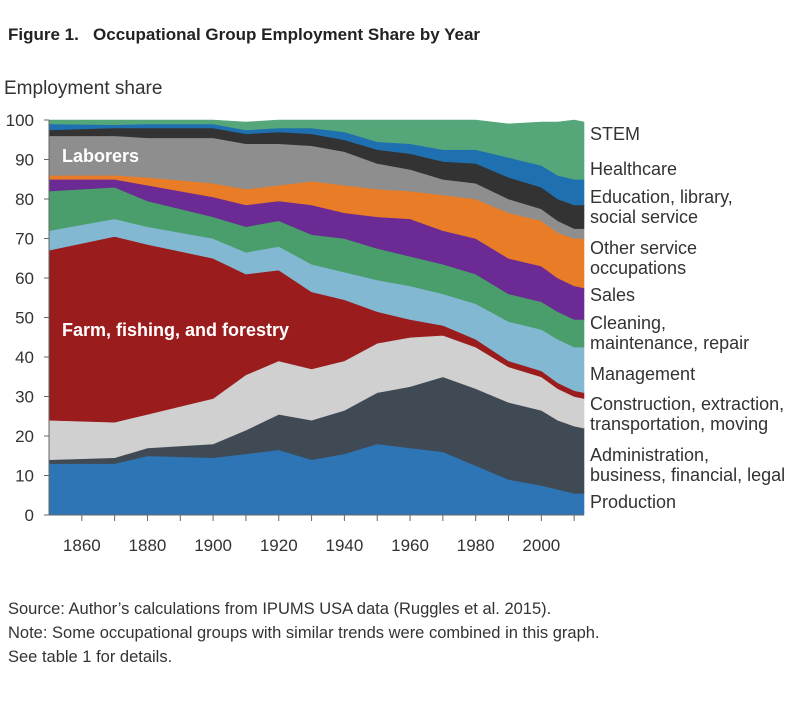  I want to click on y-tick-label-20: 20, so click(24, 436).